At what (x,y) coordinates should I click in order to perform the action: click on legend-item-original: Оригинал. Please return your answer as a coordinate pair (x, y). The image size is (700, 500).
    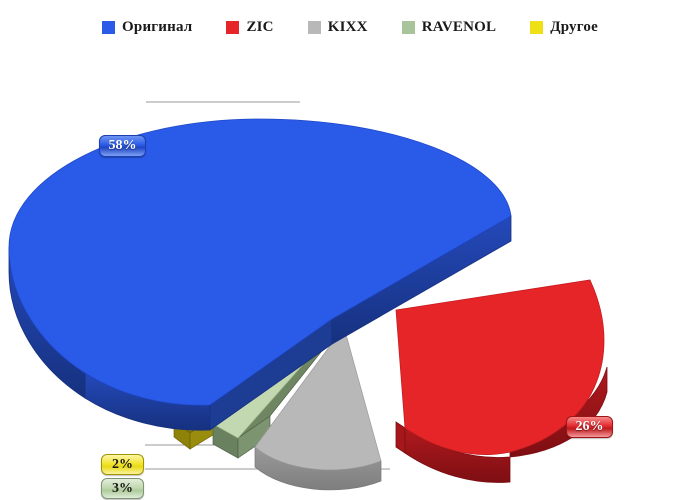
    Looking at the image, I should click on (147, 27).